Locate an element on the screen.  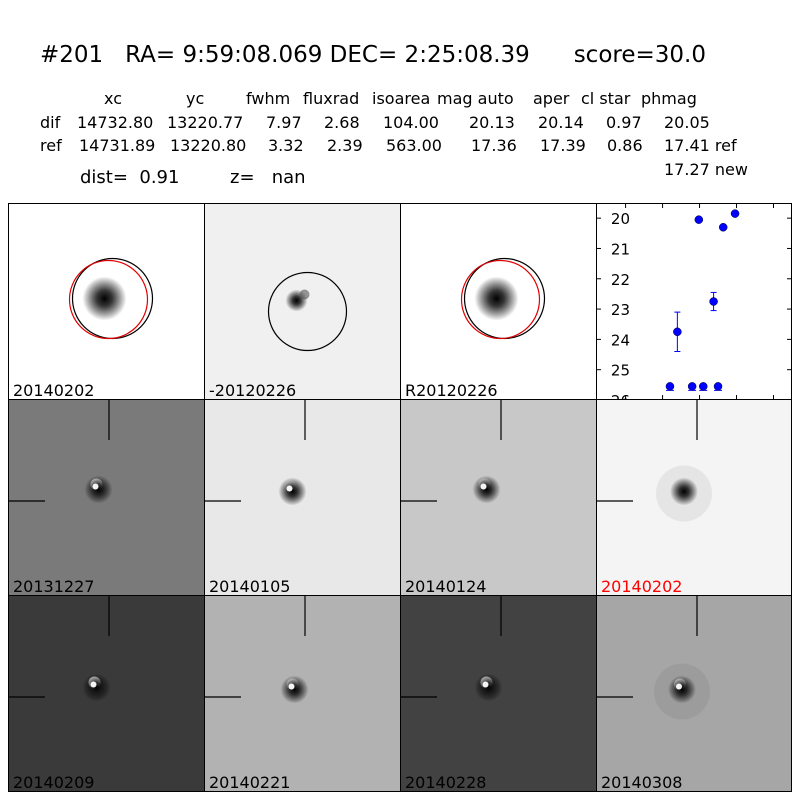
stamp-epoch-20140221: 20140221 is located at coordinates (302, 693).